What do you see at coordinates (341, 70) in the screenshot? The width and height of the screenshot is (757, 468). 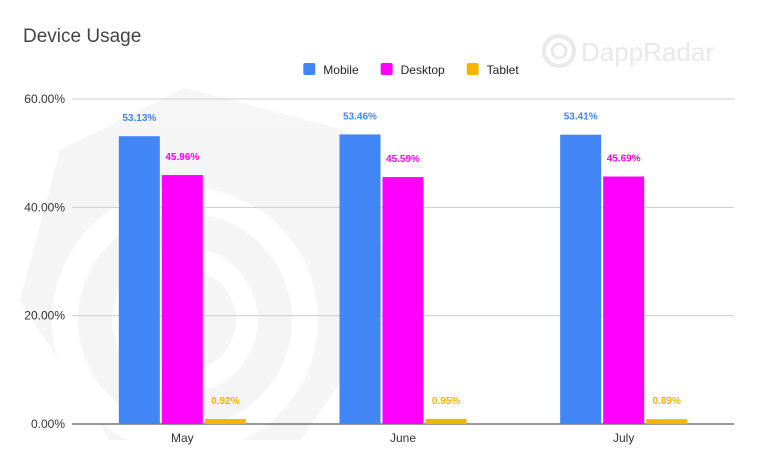 I see `legend-label: Mobile` at bounding box center [341, 70].